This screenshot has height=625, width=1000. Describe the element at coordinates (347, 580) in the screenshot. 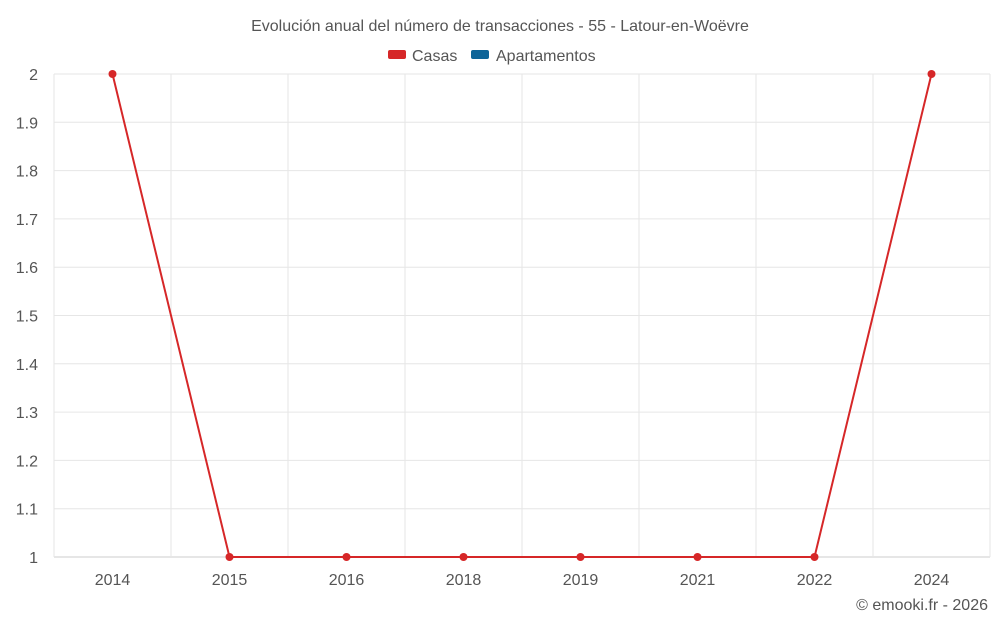

I see `x-tick-label: 2016` at that location.